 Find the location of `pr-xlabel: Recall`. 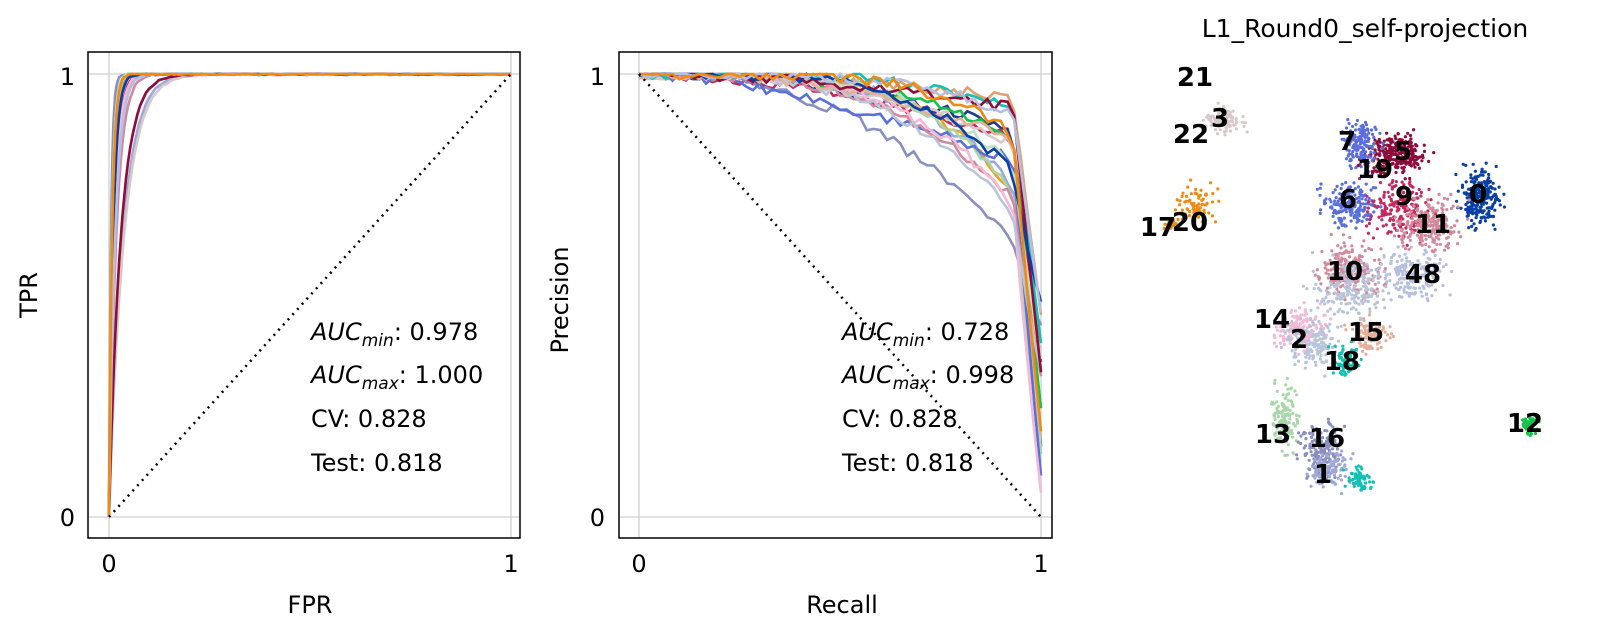

pr-xlabel: Recall is located at coordinates (842, 605).